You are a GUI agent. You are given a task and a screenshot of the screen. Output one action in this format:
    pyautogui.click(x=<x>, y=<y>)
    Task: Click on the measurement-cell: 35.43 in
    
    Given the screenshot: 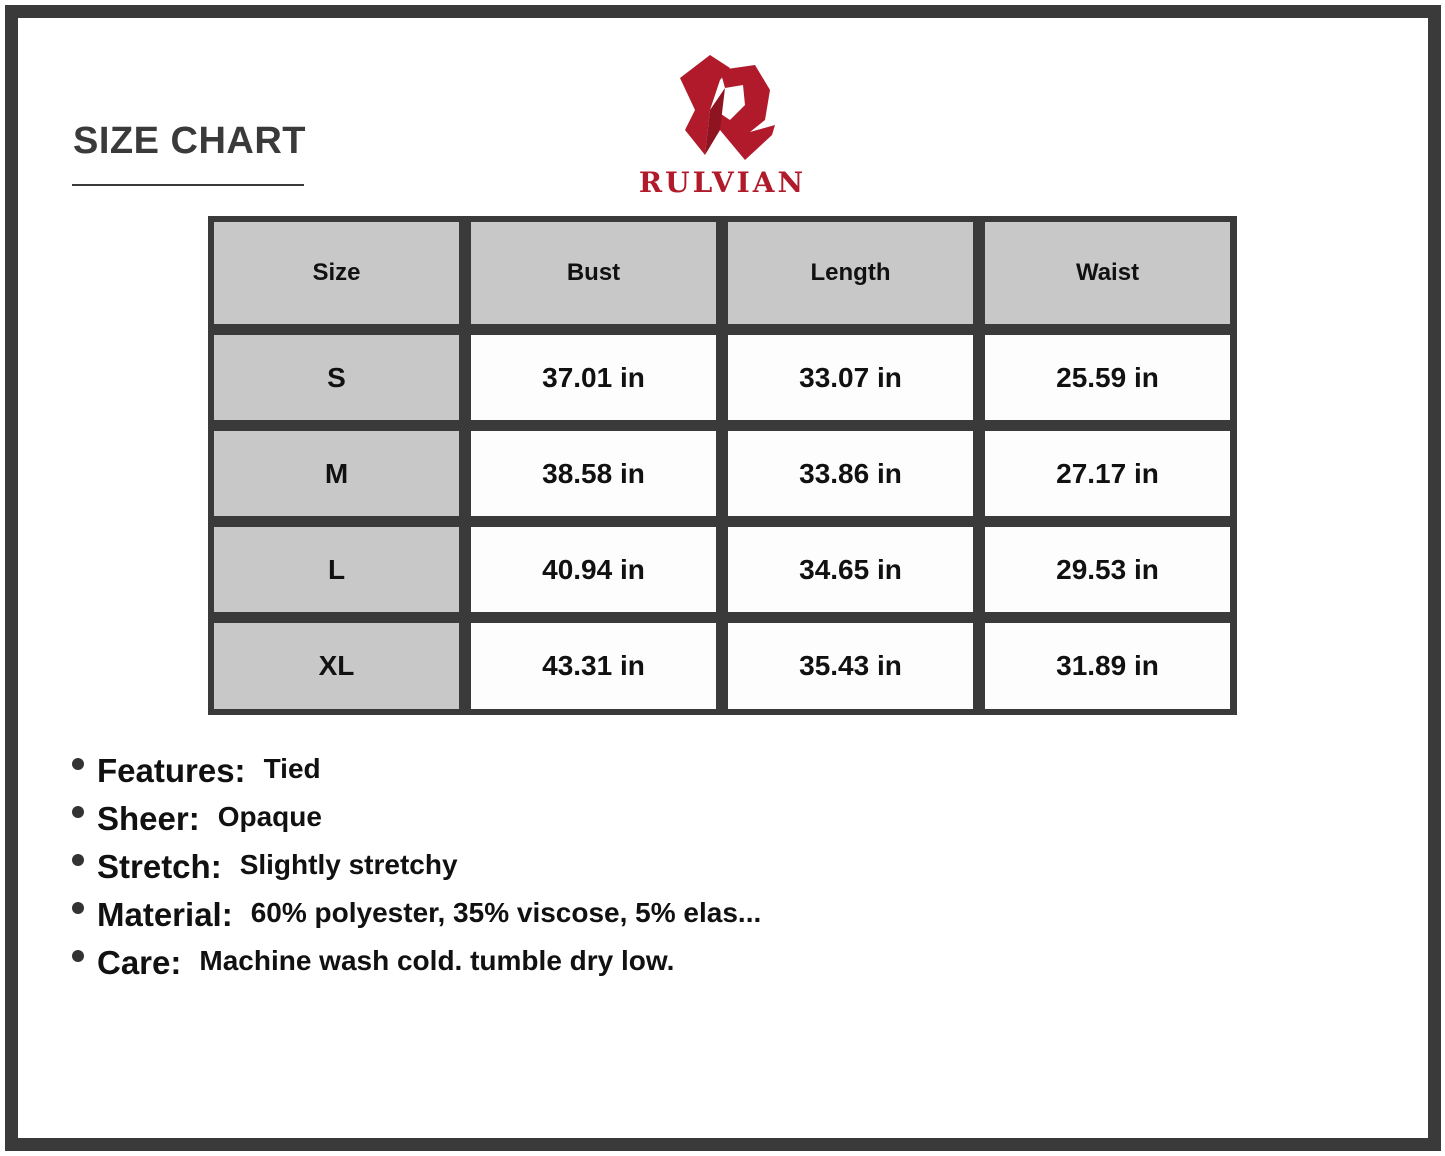 What is the action you would take?
    pyautogui.click(x=850, y=666)
    